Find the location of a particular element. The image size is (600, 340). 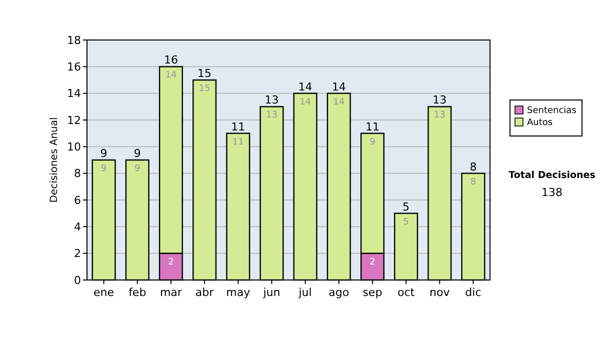

y-tick-label: 14 is located at coordinates (74, 93).